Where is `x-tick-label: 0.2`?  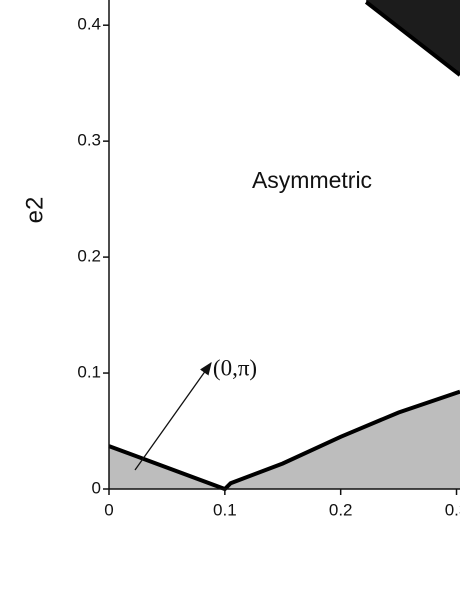 x-tick-label: 0.2 is located at coordinates (341, 509).